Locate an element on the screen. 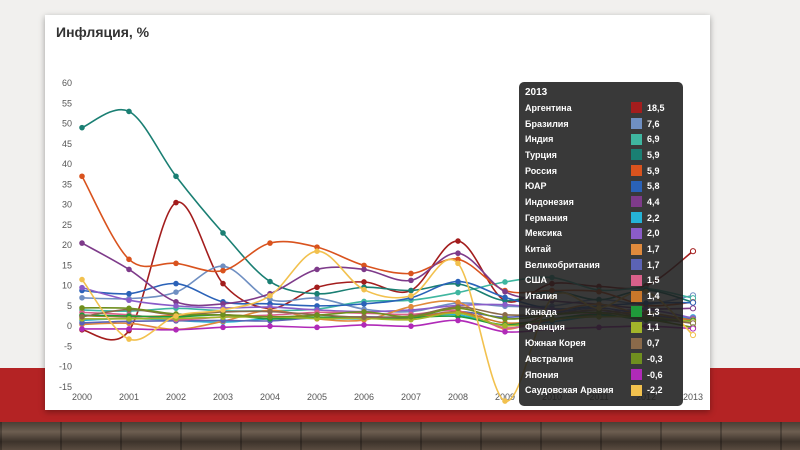  tooltip-row: Китай 1,7 is located at coordinates (601, 249).